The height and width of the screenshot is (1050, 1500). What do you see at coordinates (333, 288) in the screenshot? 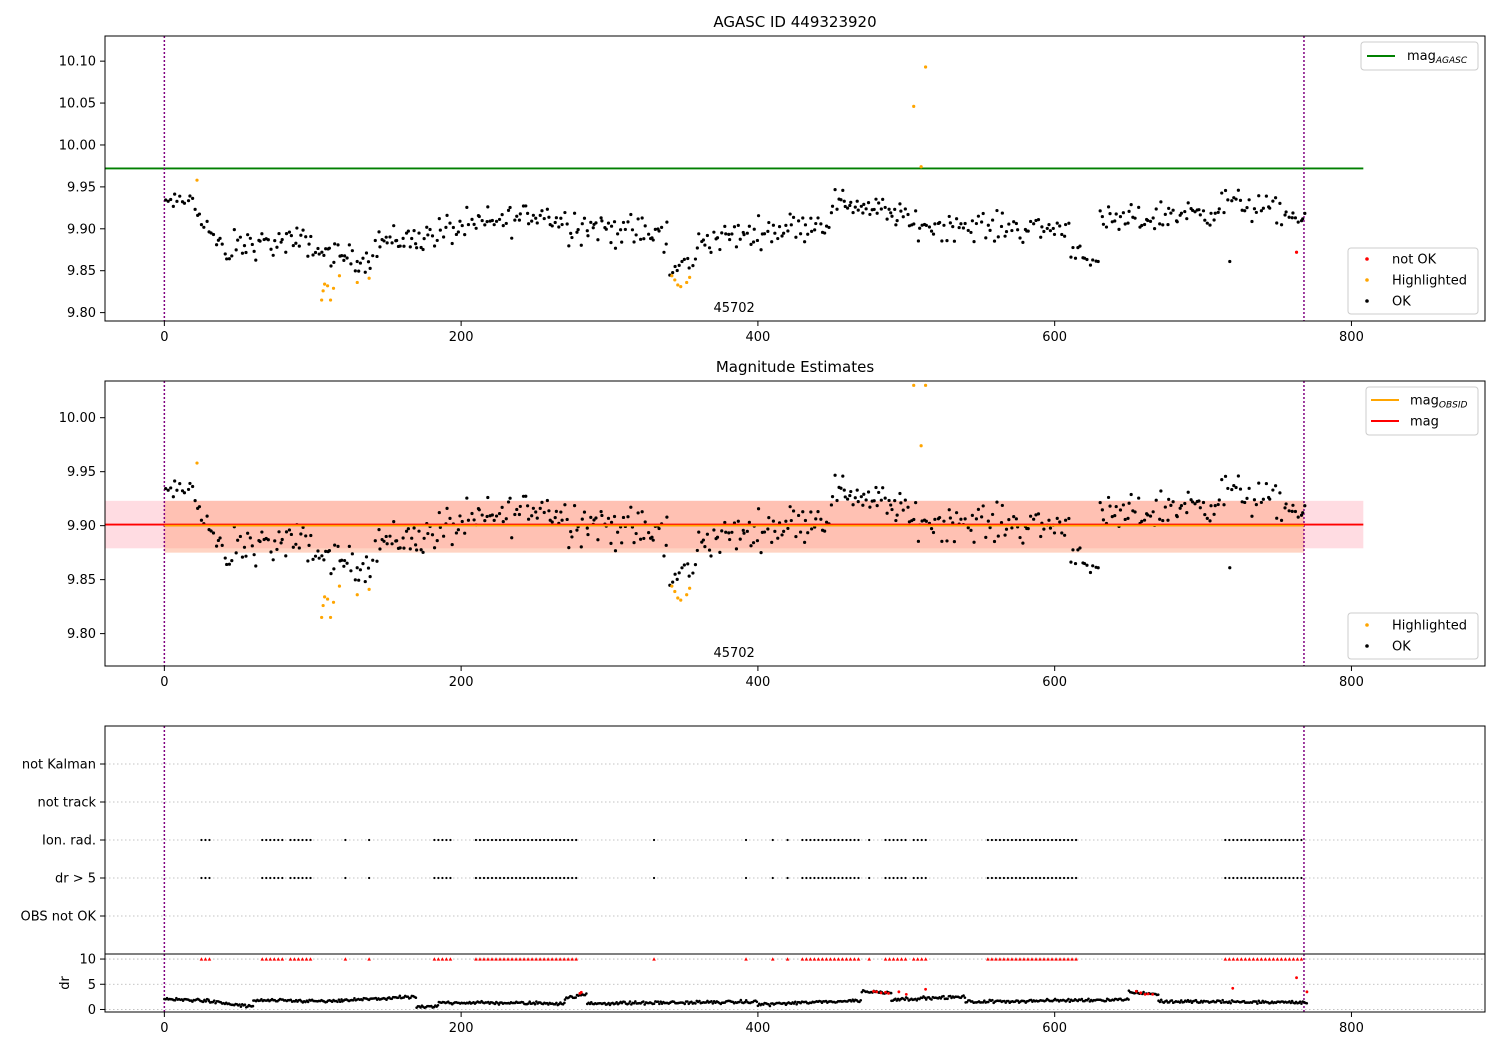
I see `panel-1-highlighted-point` at bounding box center [333, 288].